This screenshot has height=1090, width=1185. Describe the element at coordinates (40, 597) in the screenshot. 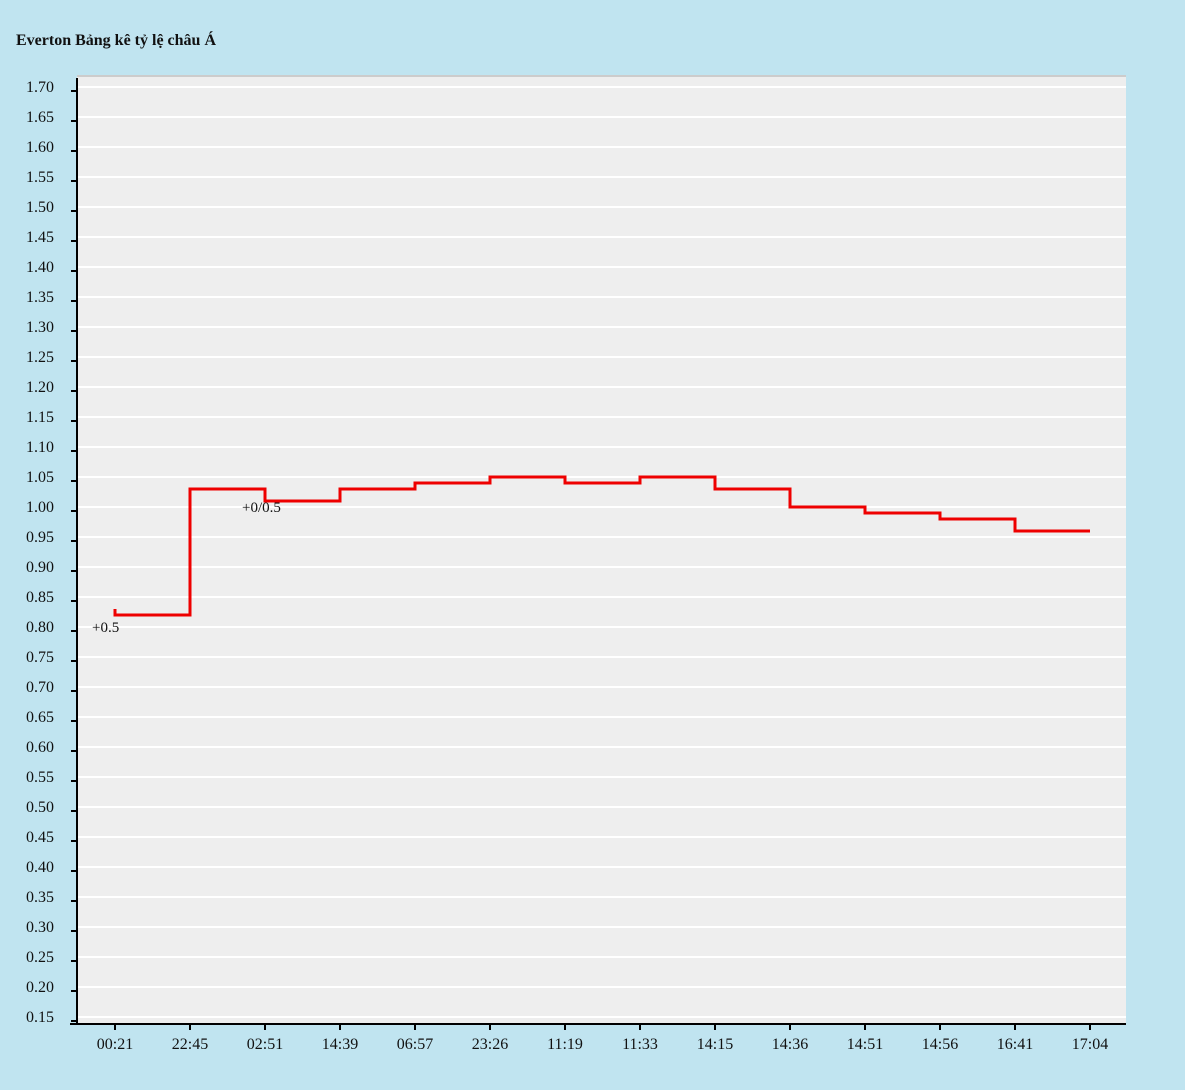

I see `y-tick-label: 0.85` at that location.